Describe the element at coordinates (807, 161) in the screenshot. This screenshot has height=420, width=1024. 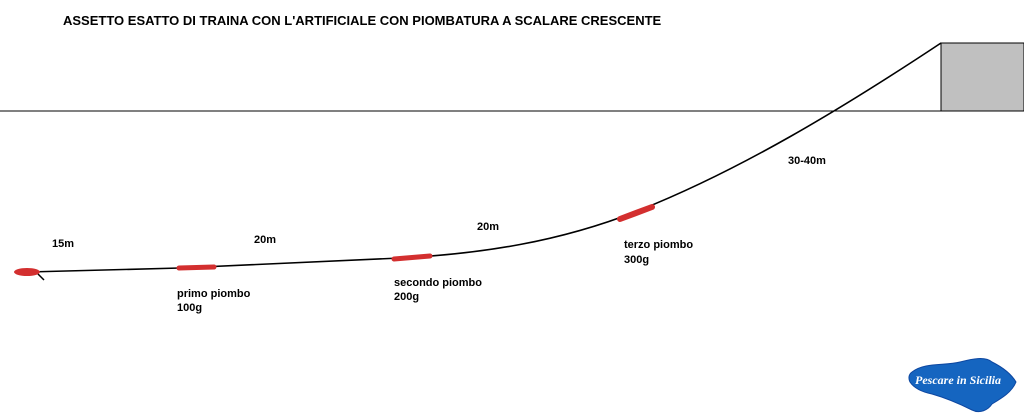
I see `segment-label-30-40m: 30-40m` at that location.